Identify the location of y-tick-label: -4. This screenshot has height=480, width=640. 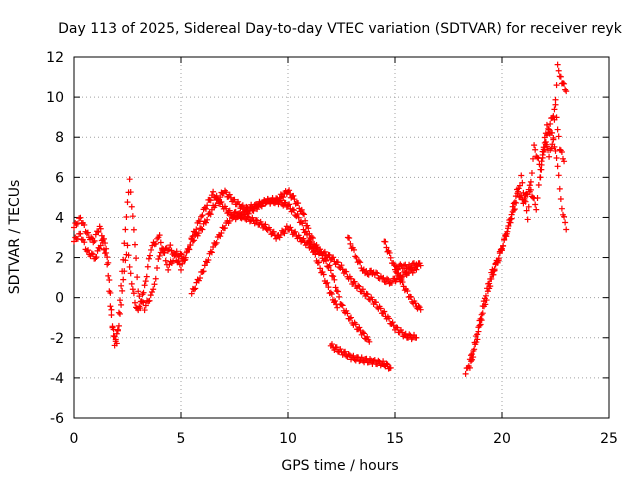
(57, 379).